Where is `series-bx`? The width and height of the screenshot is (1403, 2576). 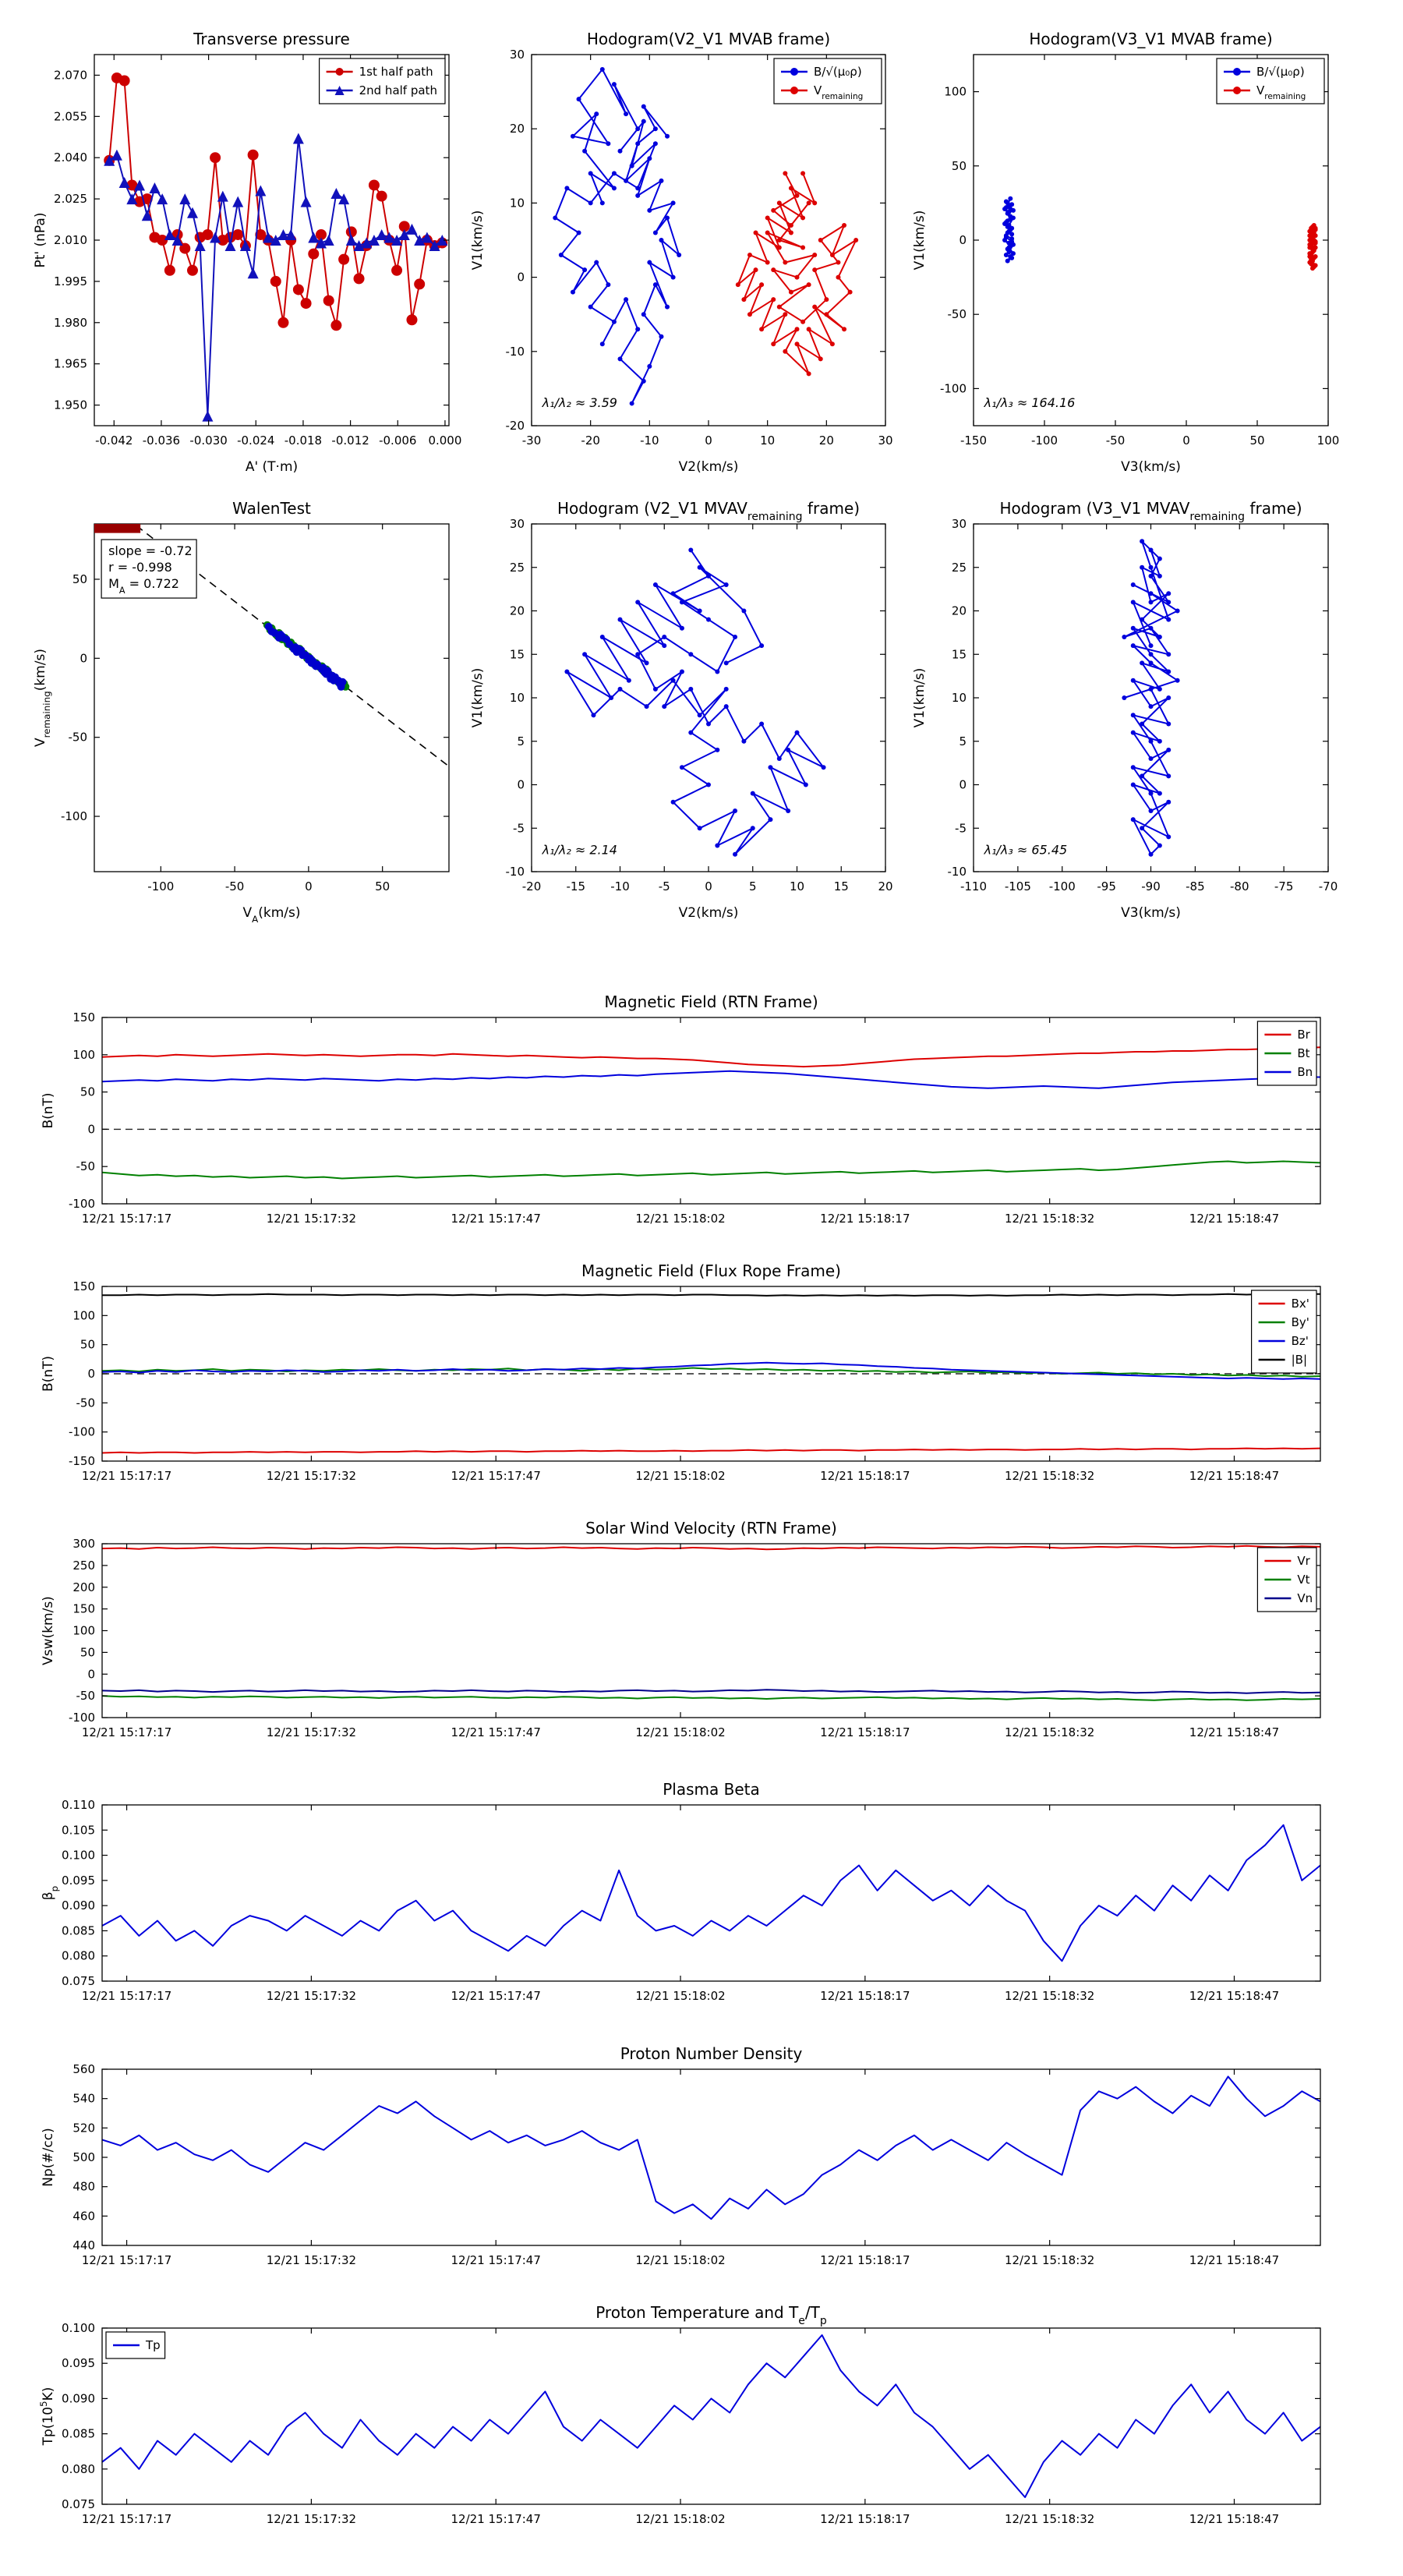 series-bx is located at coordinates (711, 1450).